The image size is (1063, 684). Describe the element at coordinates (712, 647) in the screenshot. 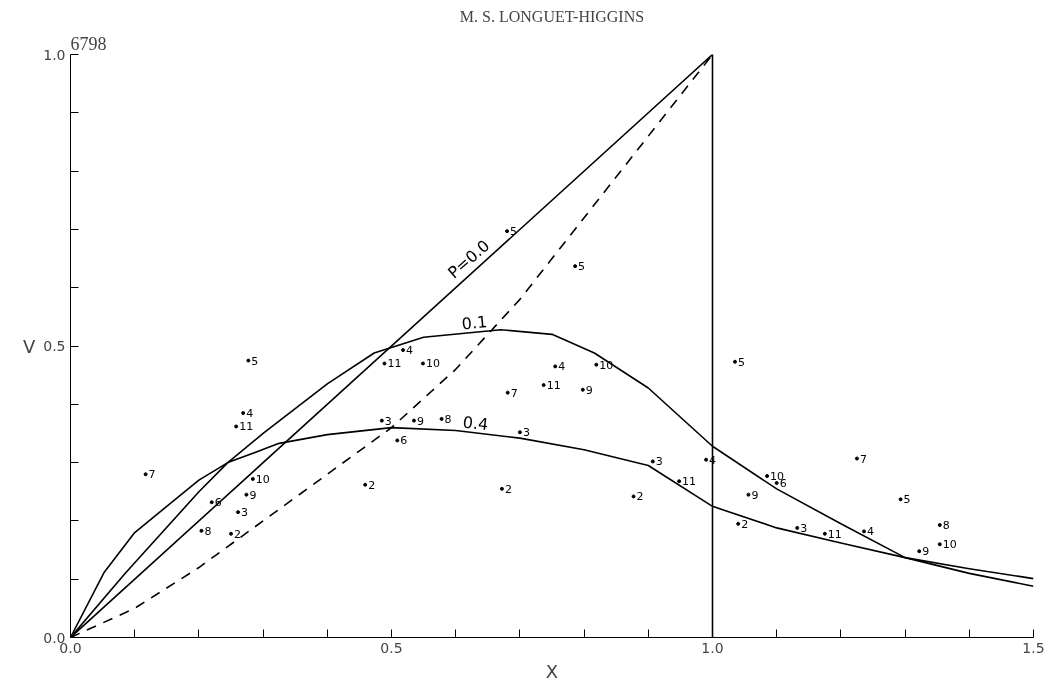

I see `x-tick-label: 1.0` at that location.